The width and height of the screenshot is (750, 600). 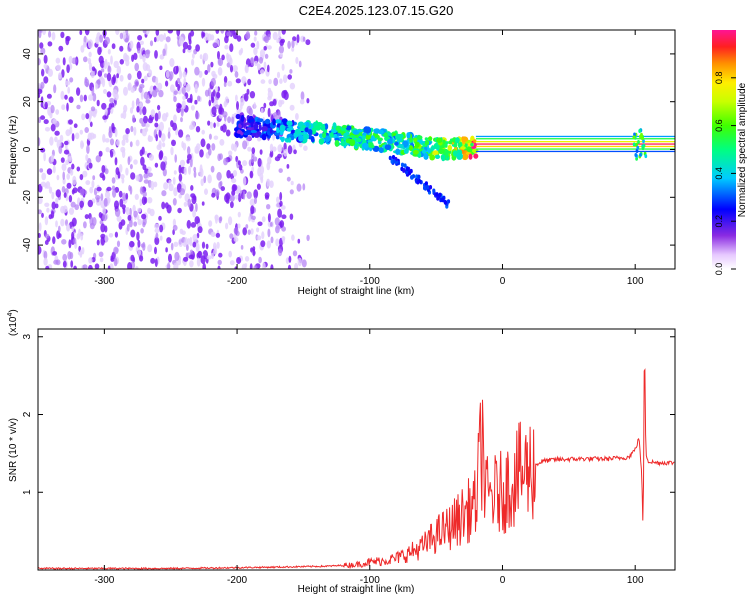 I want to click on x-tick-label: -300, so click(x=104, y=281).